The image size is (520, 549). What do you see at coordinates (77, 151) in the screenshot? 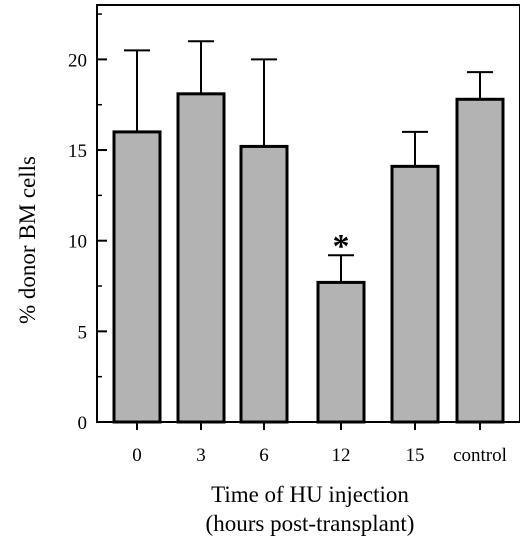
I see `y-tick-label-15: 15` at bounding box center [77, 151].